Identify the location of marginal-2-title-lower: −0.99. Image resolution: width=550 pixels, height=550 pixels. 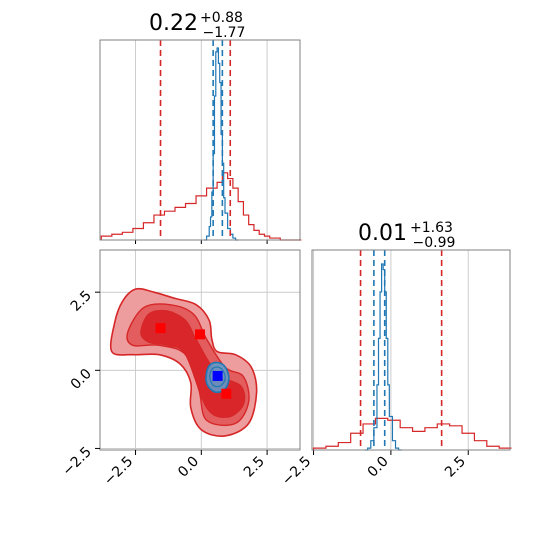
(434, 243).